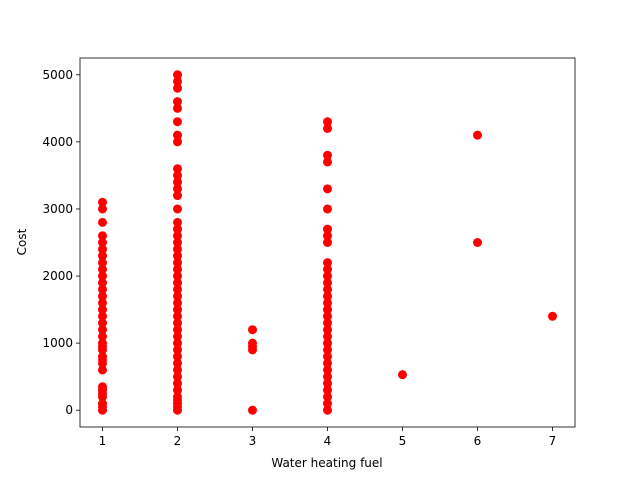 The height and width of the screenshot is (480, 640). Describe the element at coordinates (253, 441) in the screenshot. I see `x-tick-label: 3` at that location.